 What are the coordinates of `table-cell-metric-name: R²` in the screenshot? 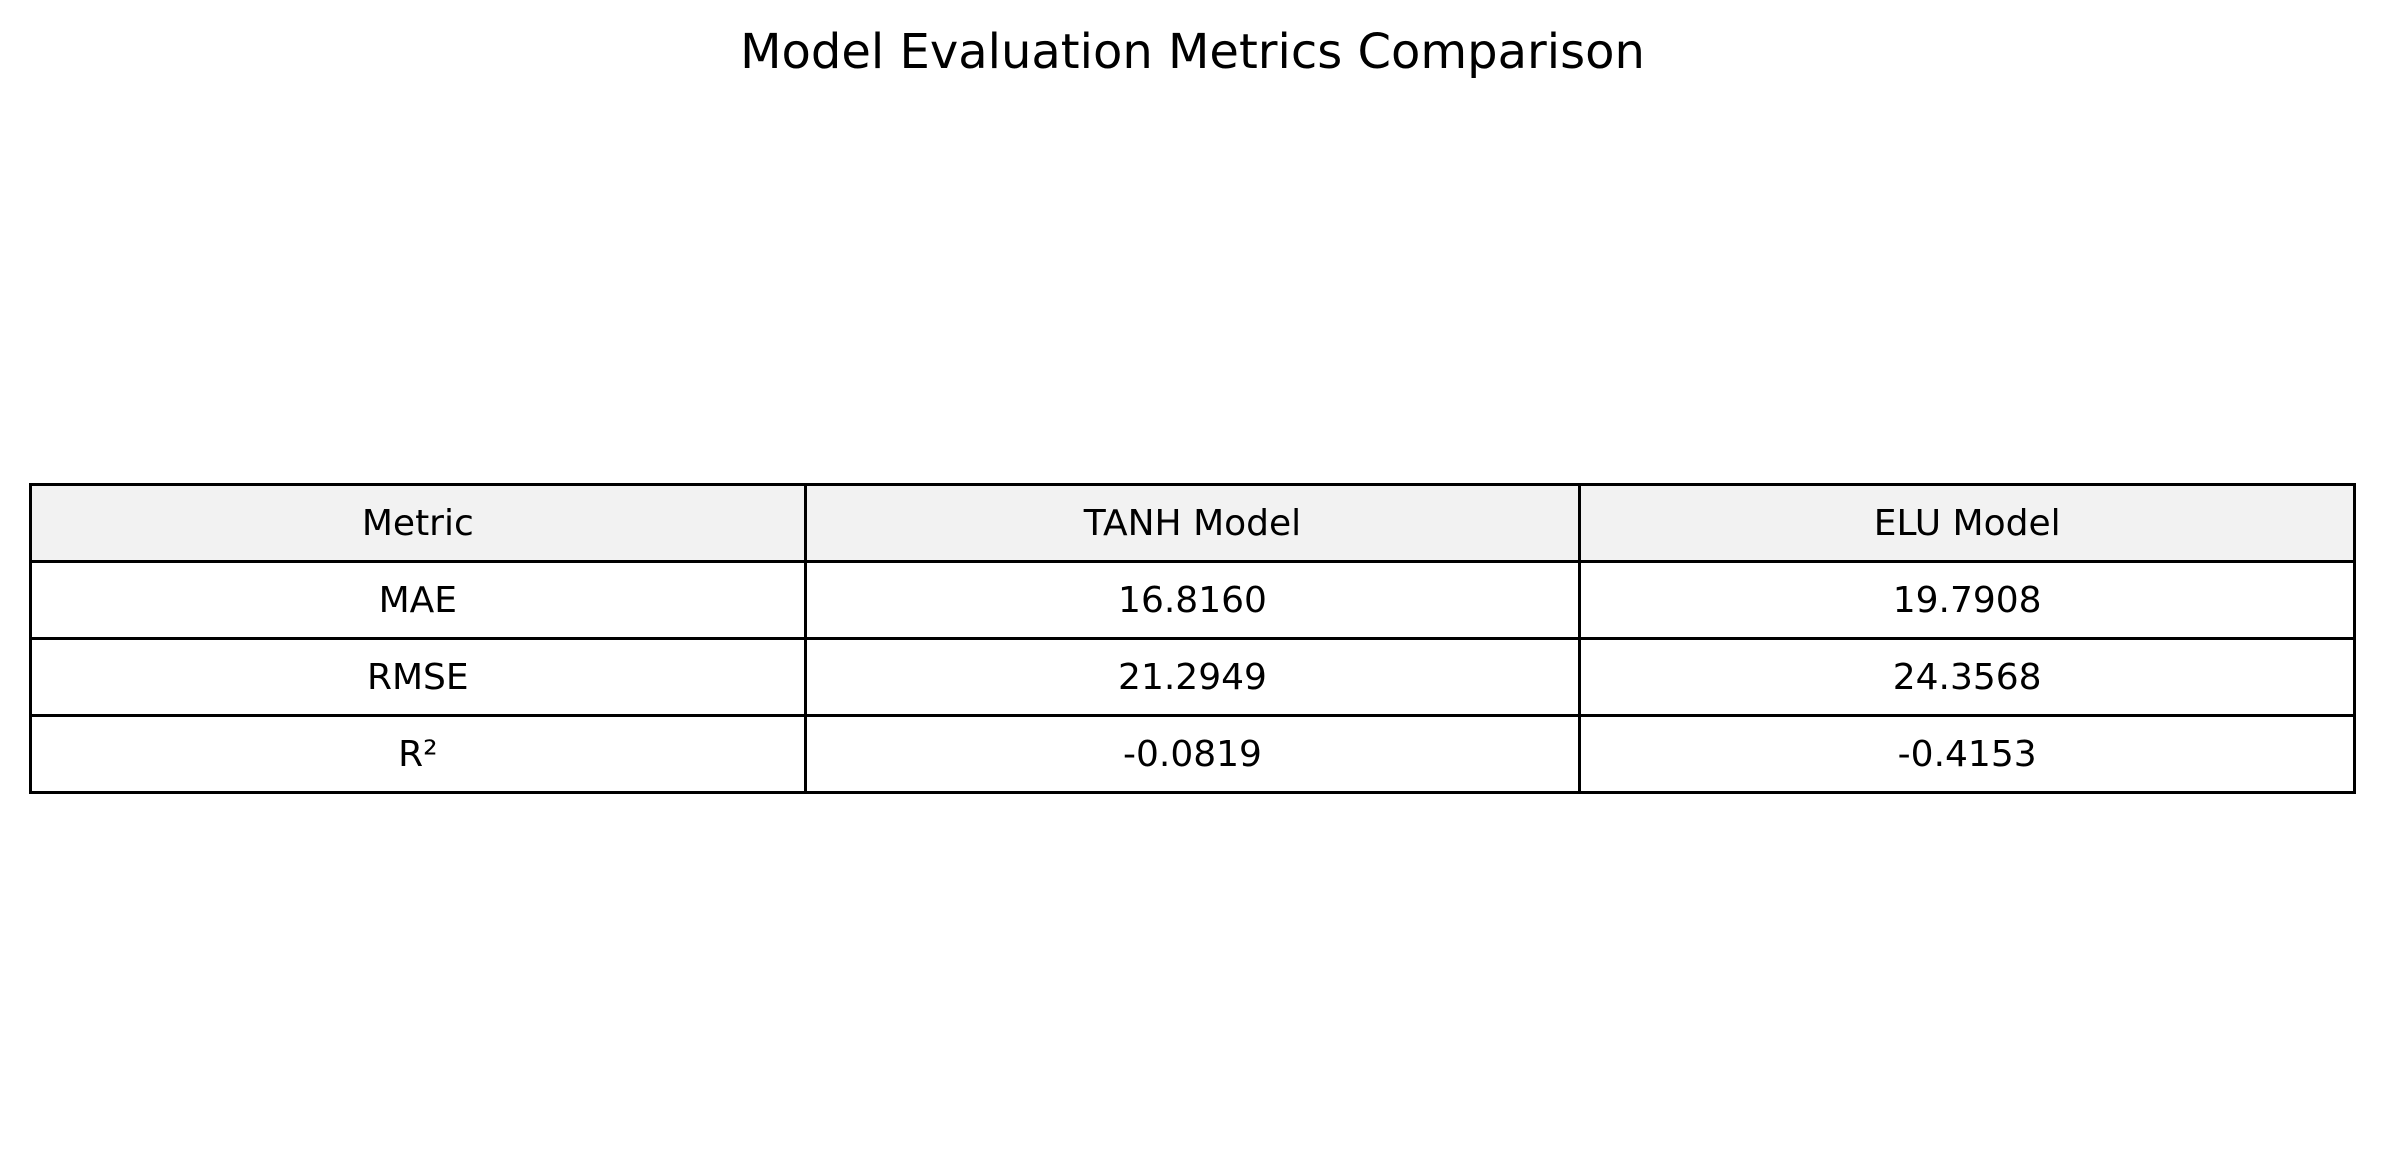 It's located at (418, 754).